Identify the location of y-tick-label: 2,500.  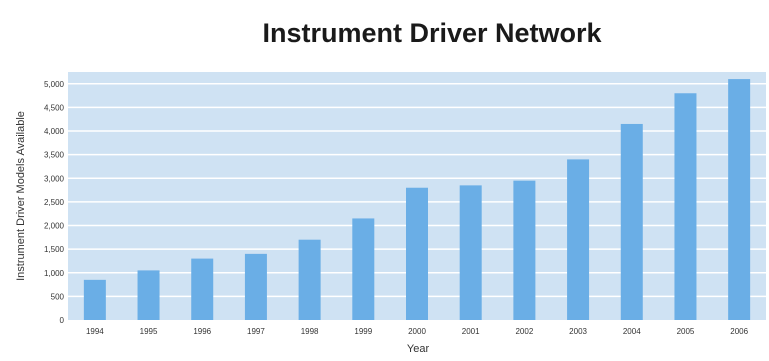
(54, 202).